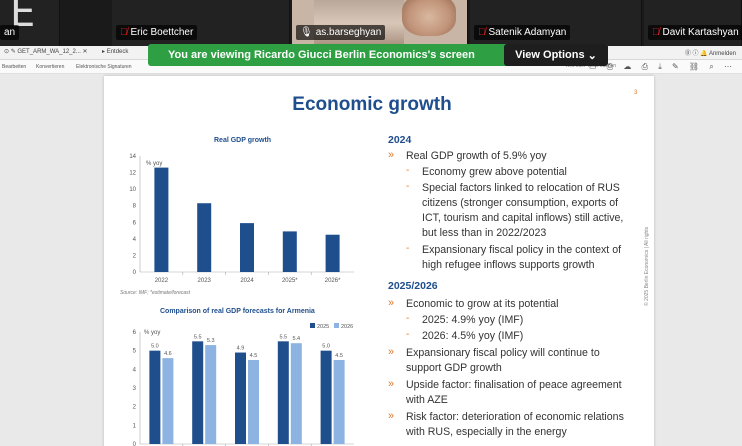 This screenshot has width=742, height=446. What do you see at coordinates (380, 23) in the screenshot?
I see `participant-video-tile: 🎙 as.barseghyan` at bounding box center [380, 23].